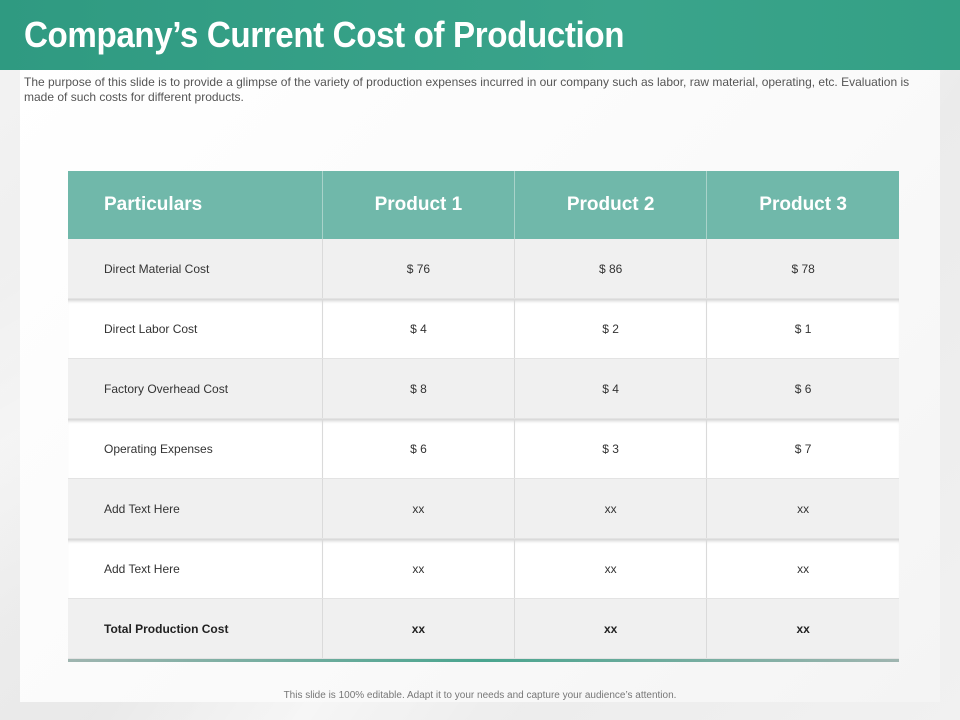  Describe the element at coordinates (195, 448) in the screenshot. I see `row-label: Operating Expenses` at that location.